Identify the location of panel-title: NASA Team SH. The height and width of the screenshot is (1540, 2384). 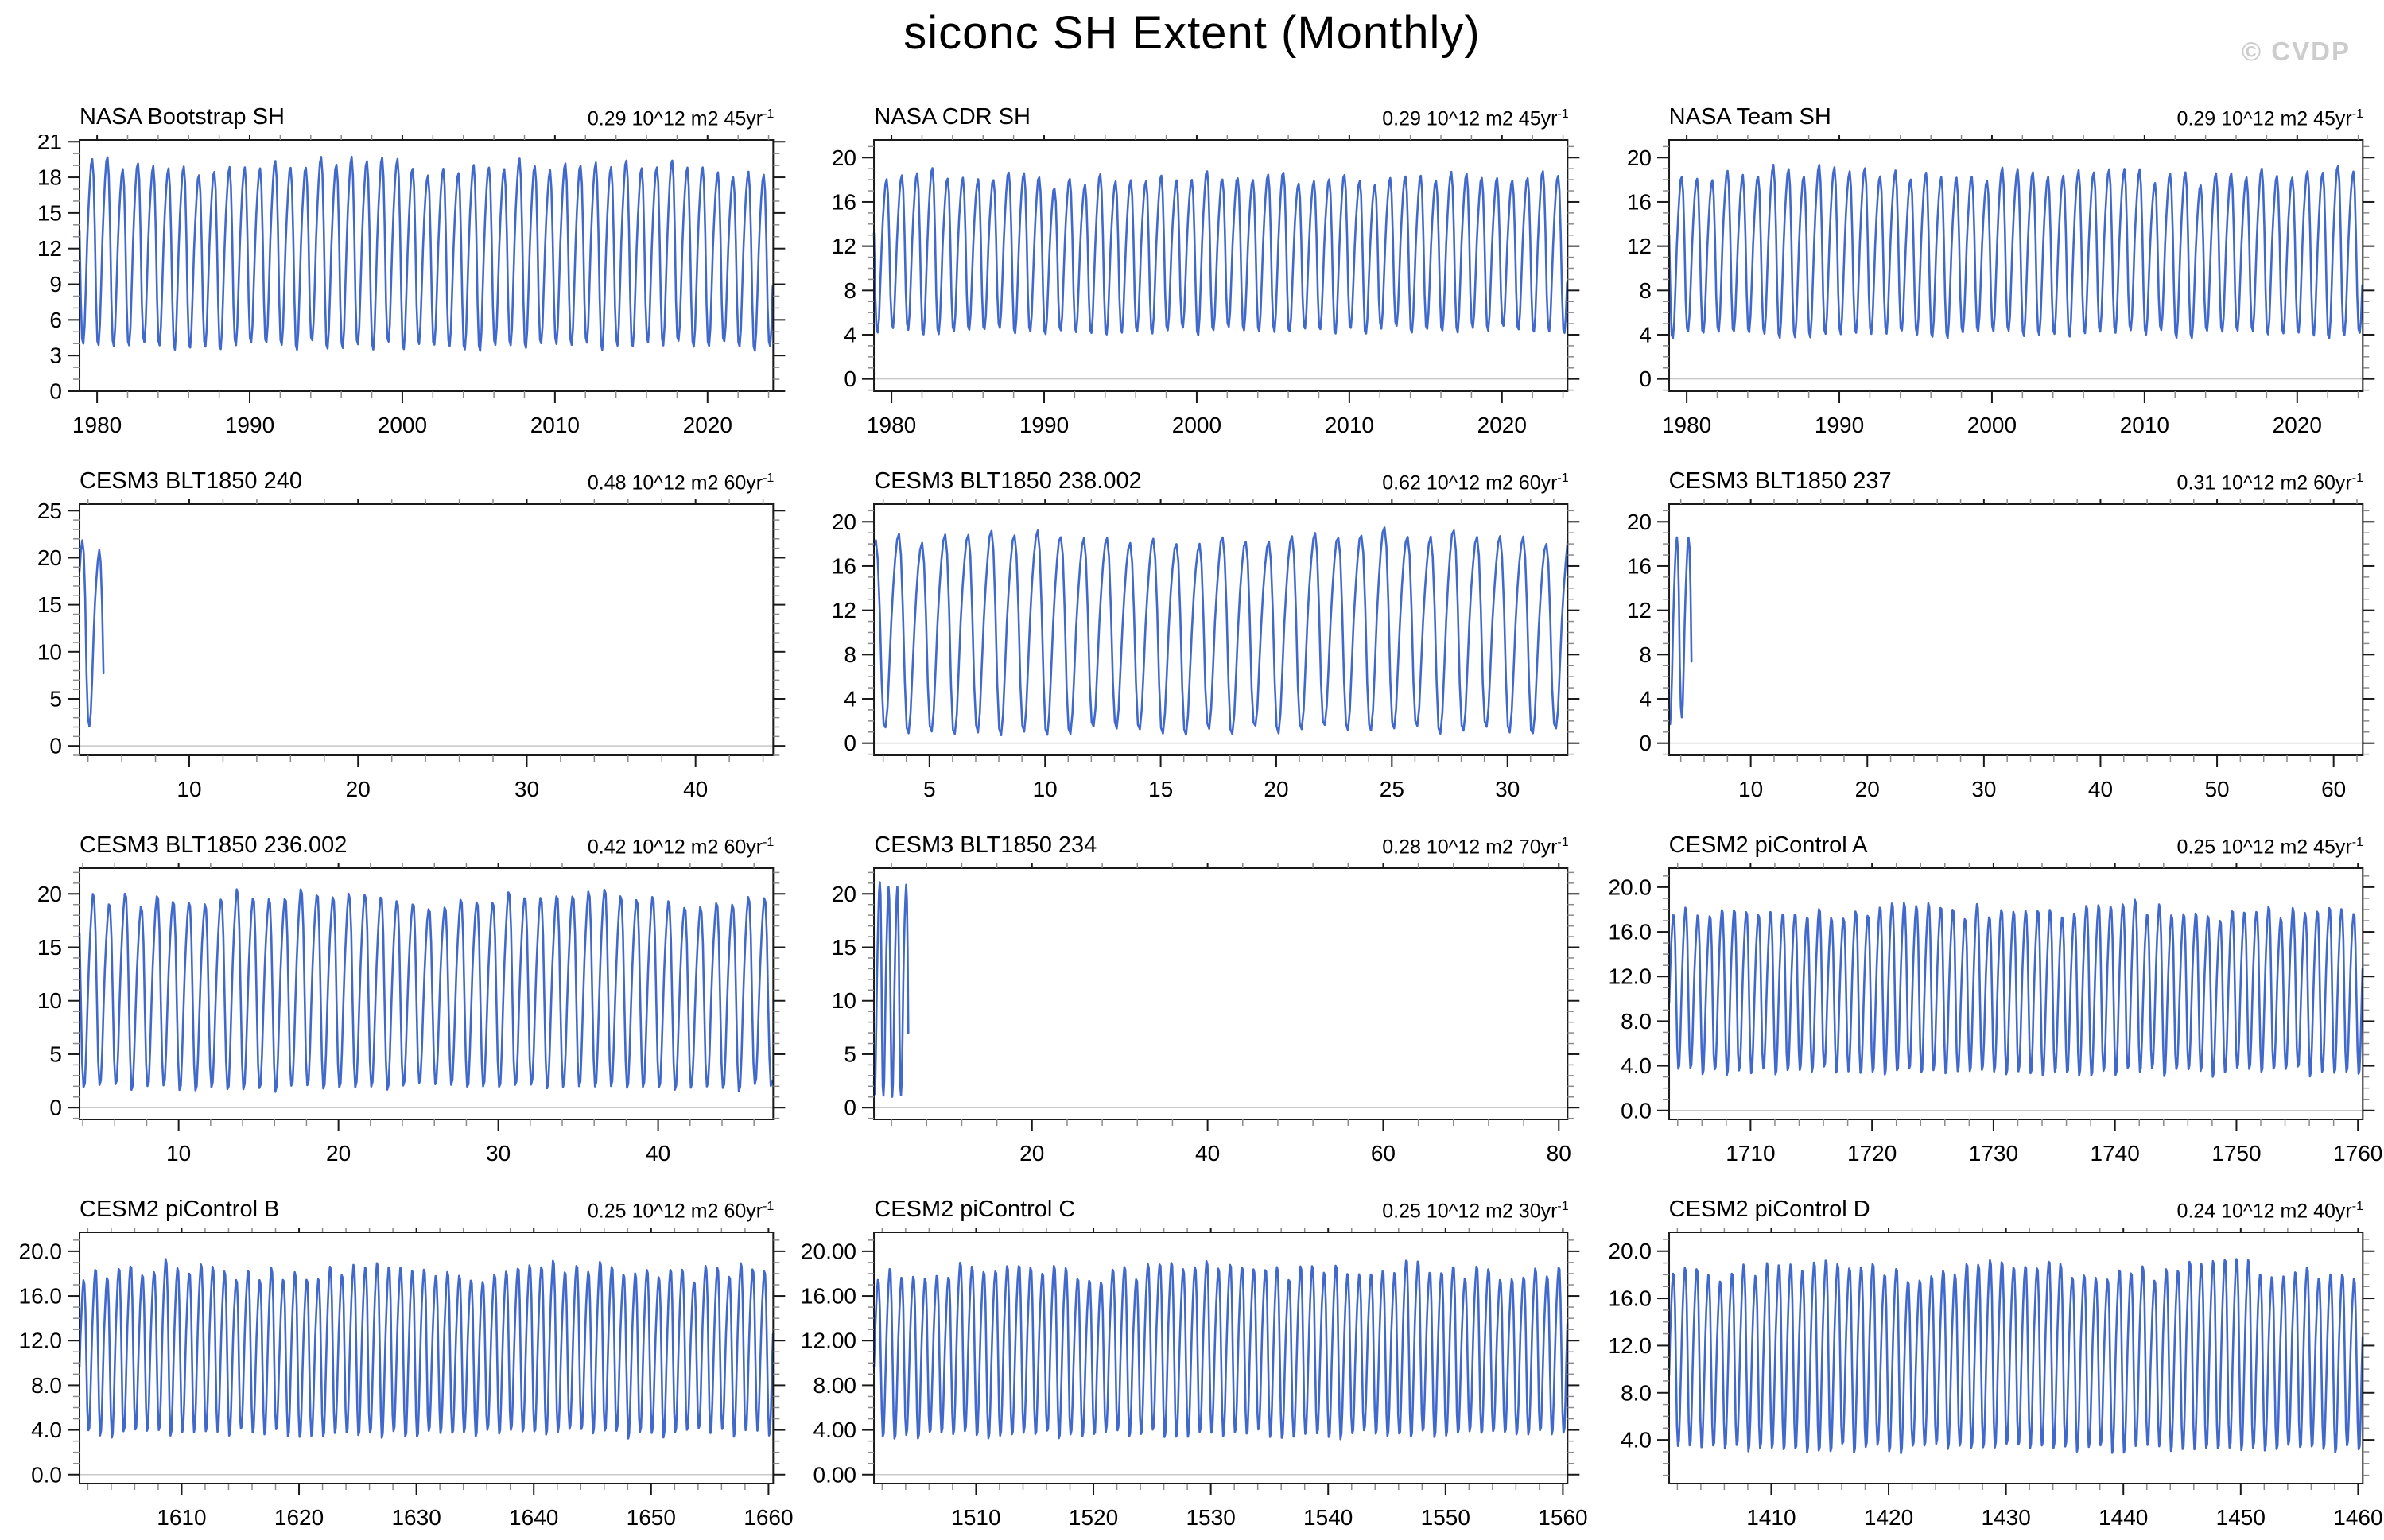
(1749, 117).